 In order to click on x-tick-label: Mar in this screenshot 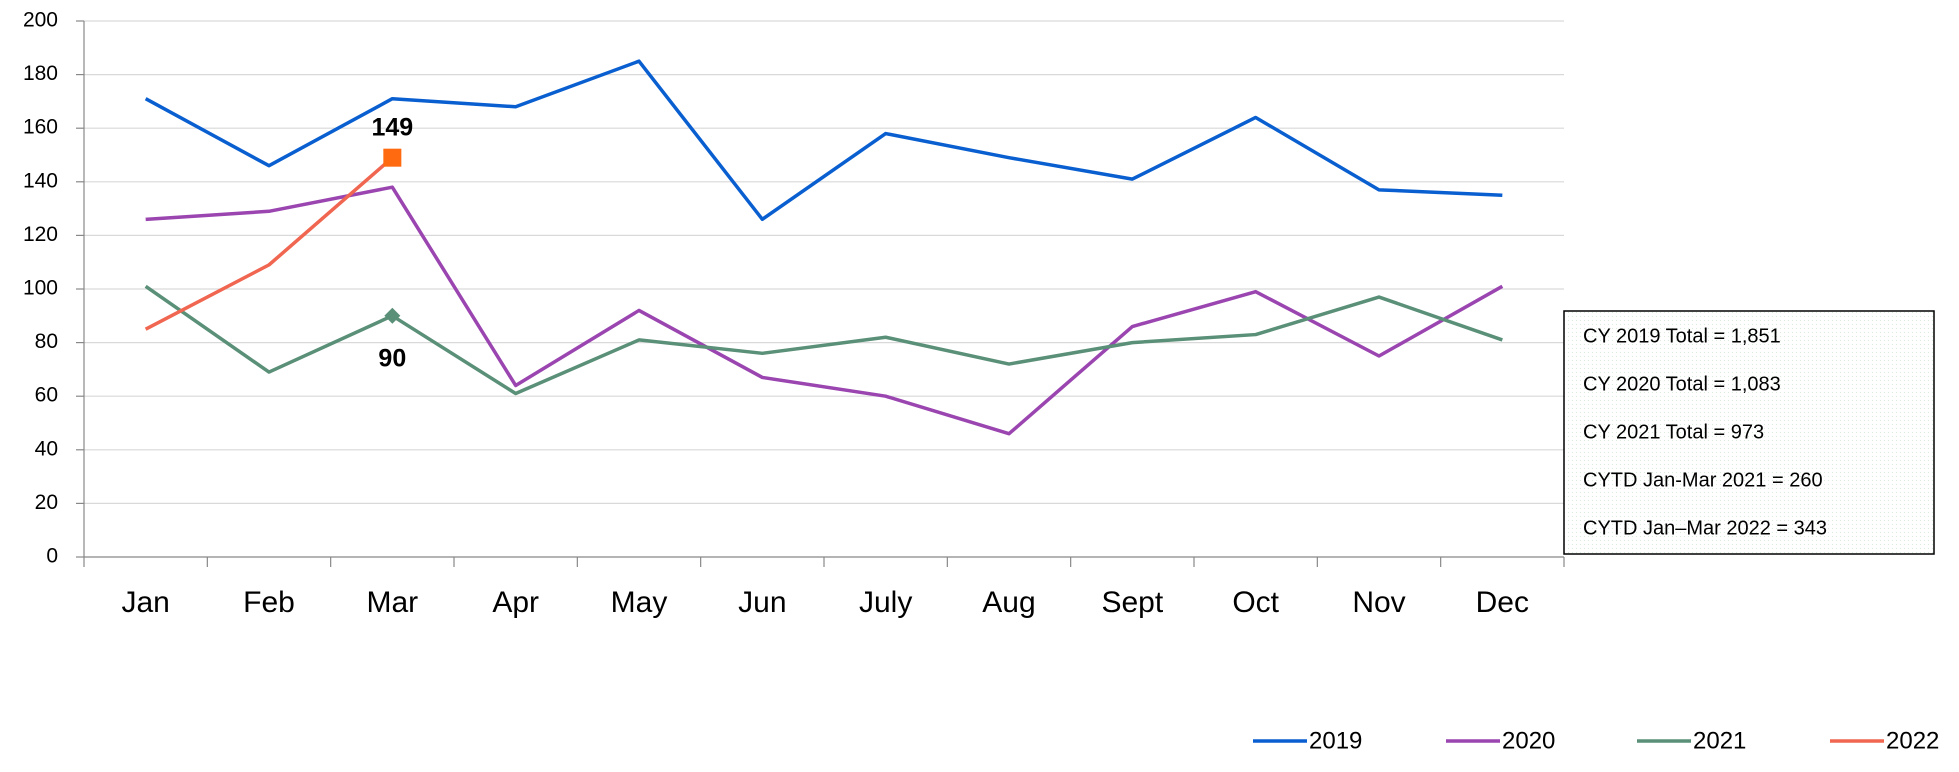, I will do `click(392, 602)`.